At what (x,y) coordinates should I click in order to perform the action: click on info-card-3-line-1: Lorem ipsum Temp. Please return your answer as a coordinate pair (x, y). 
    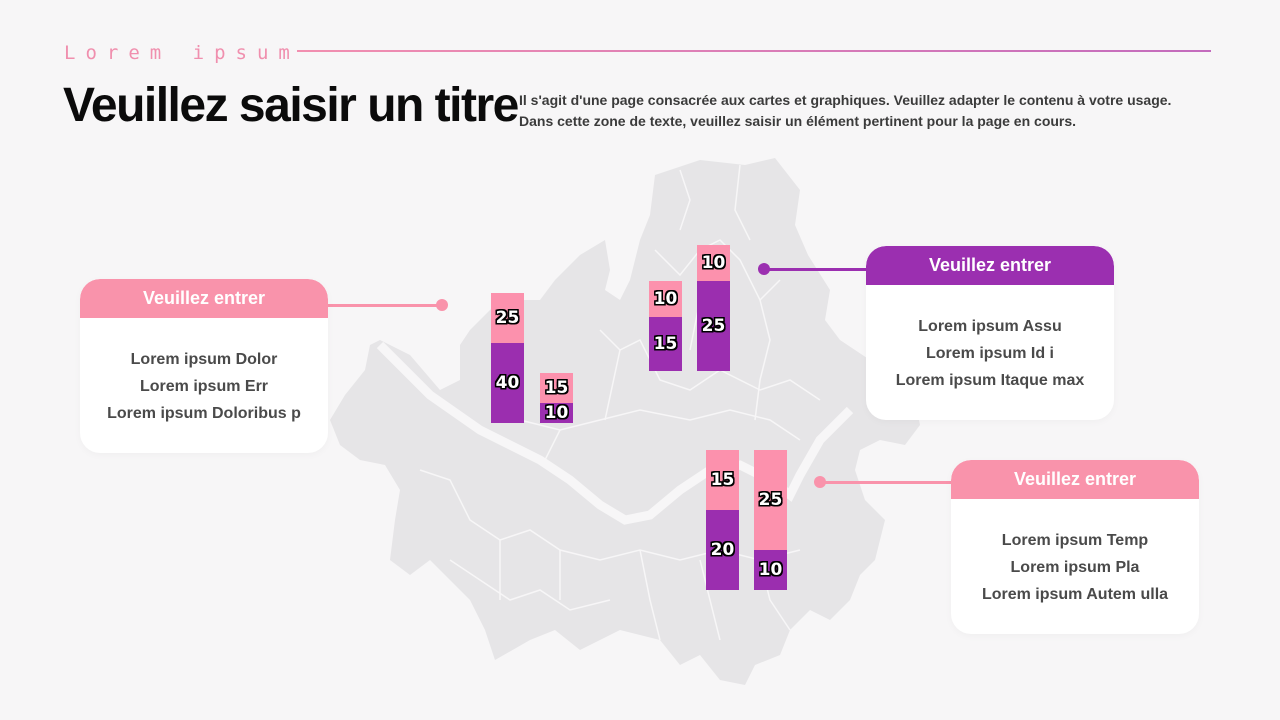
    Looking at the image, I should click on (1075, 540).